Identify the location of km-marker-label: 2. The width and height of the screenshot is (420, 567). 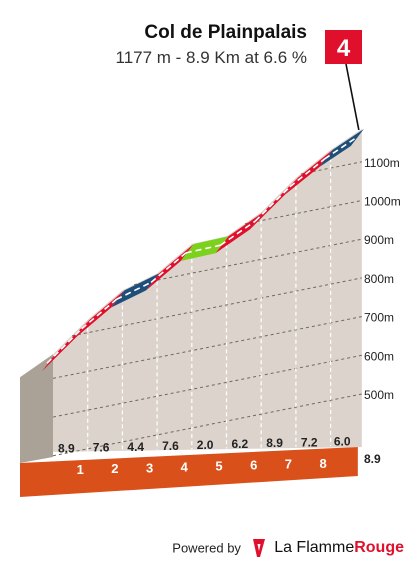
(114, 468).